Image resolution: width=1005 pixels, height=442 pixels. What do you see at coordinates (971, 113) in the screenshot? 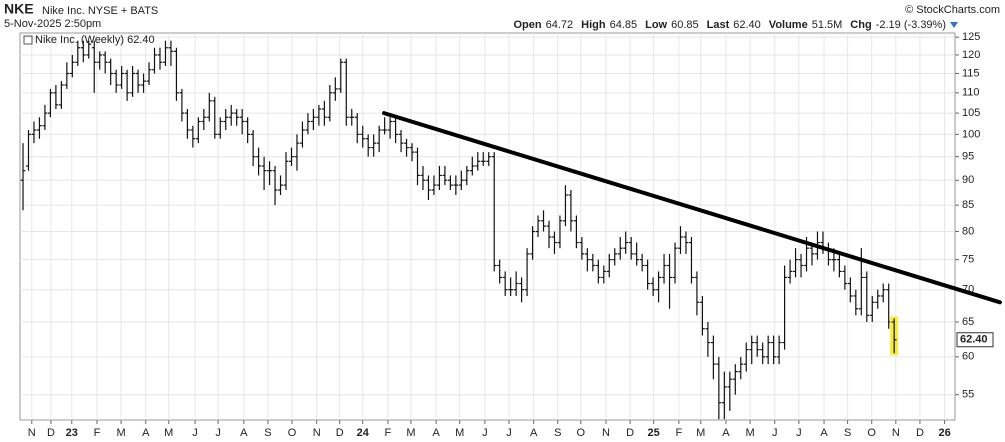
I see `y-tick-label: 105` at bounding box center [971, 113].